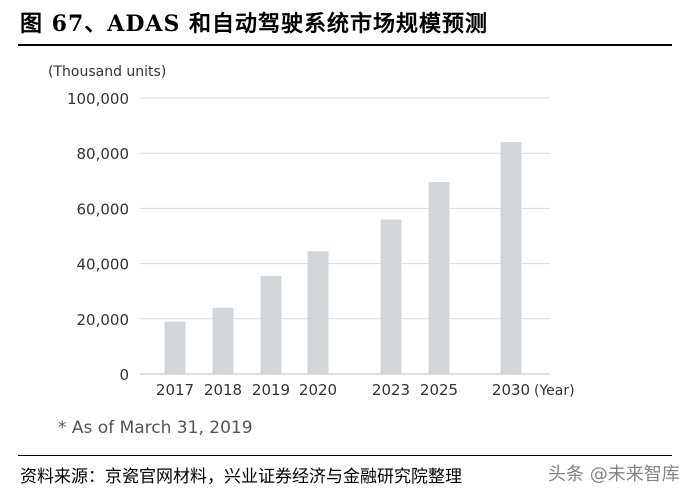  Describe the element at coordinates (318, 312) in the screenshot. I see `bar-2020` at that location.